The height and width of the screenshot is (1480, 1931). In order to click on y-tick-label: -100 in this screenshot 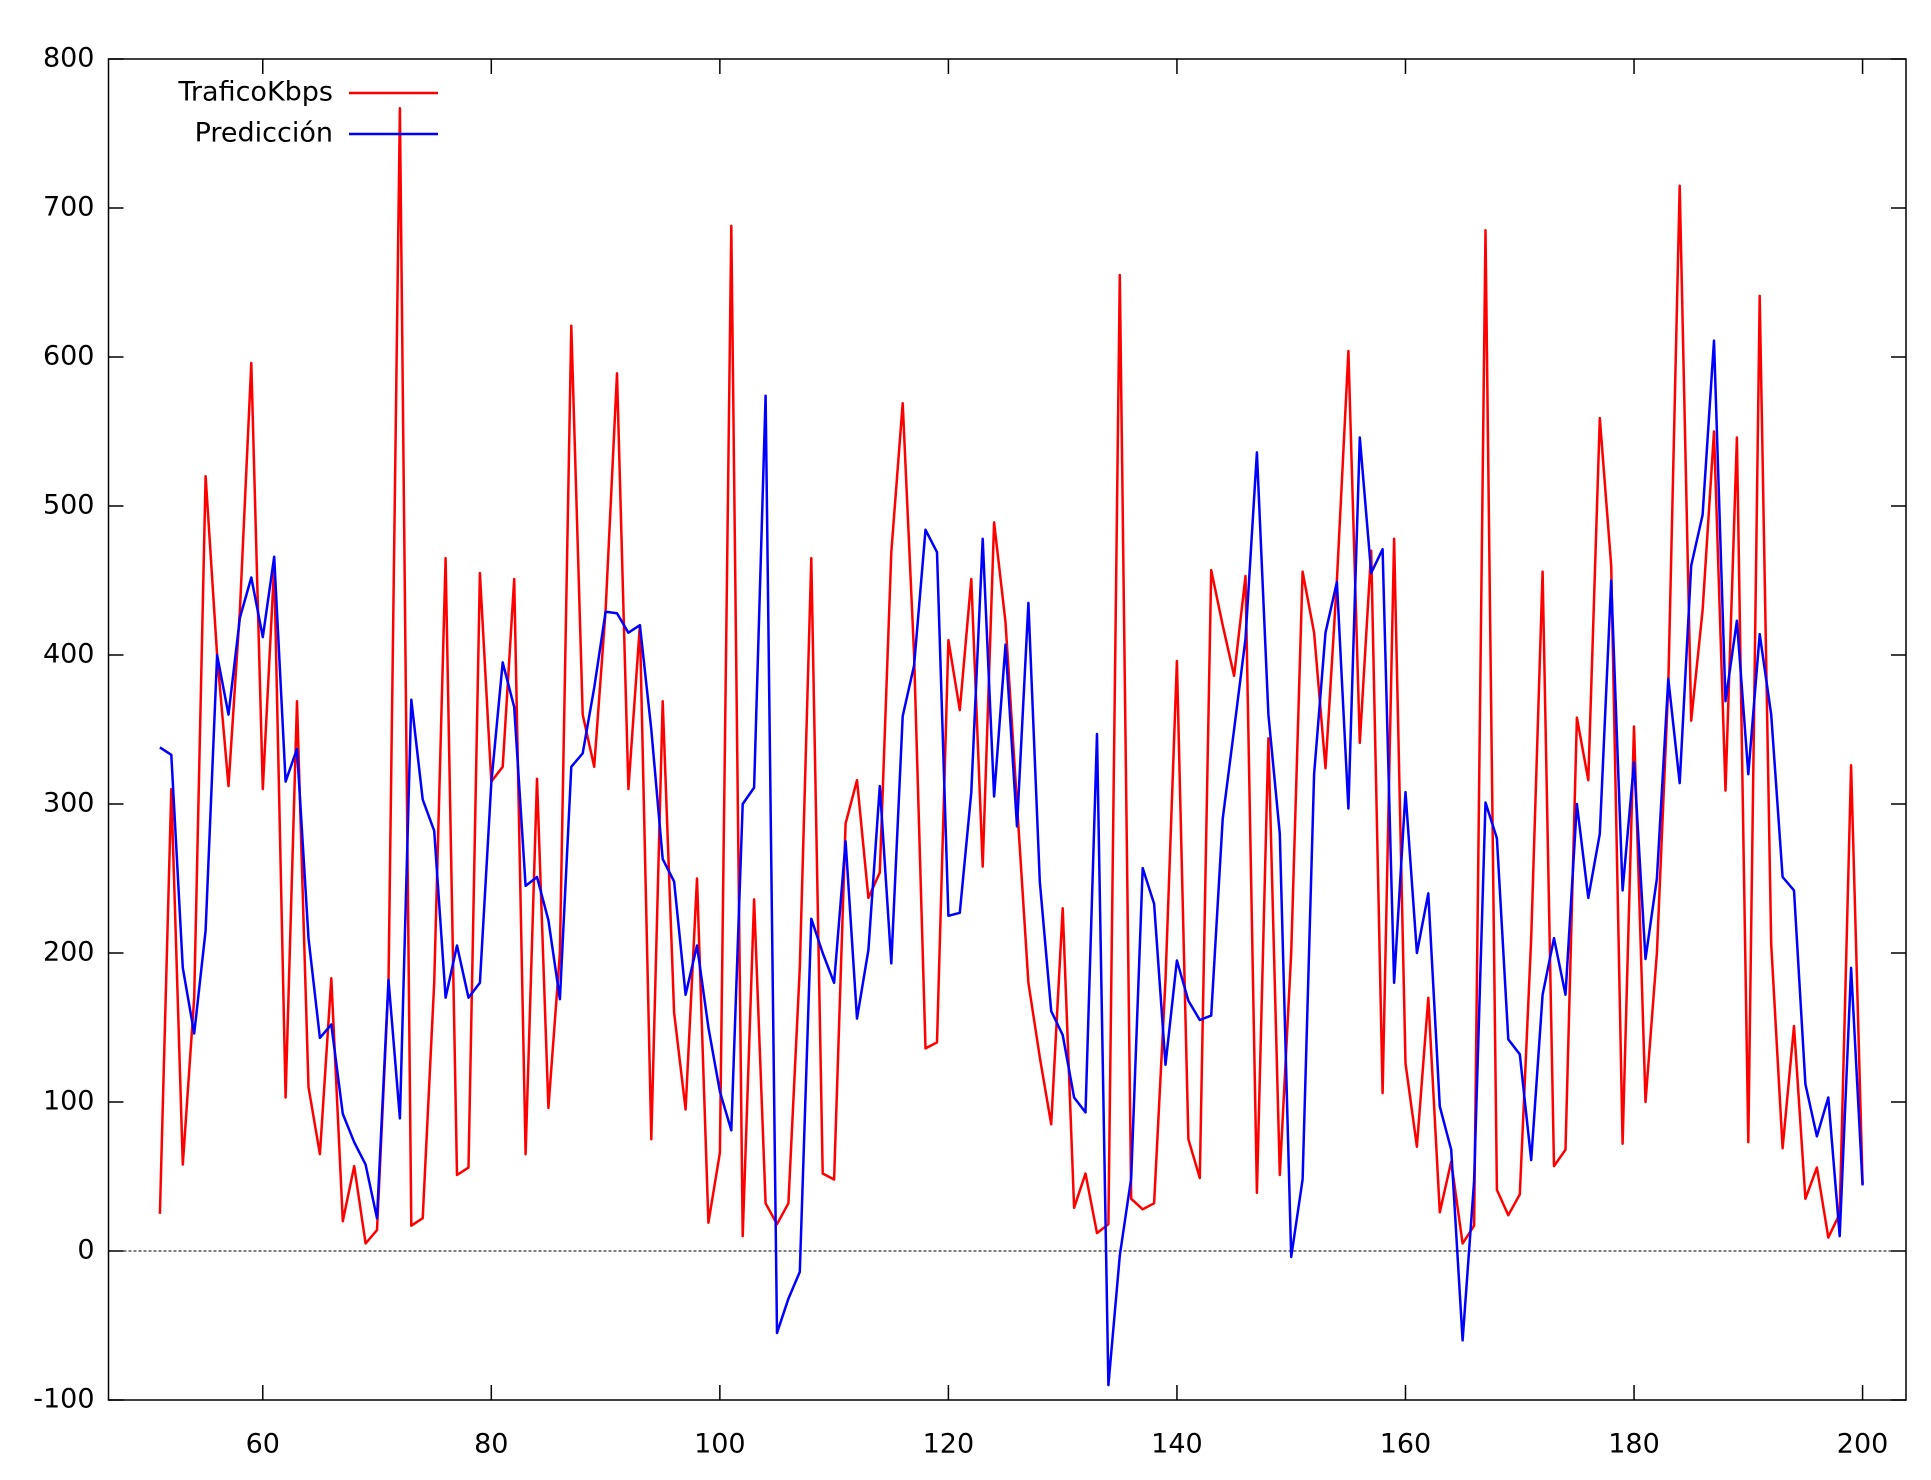, I will do `click(63, 1399)`.